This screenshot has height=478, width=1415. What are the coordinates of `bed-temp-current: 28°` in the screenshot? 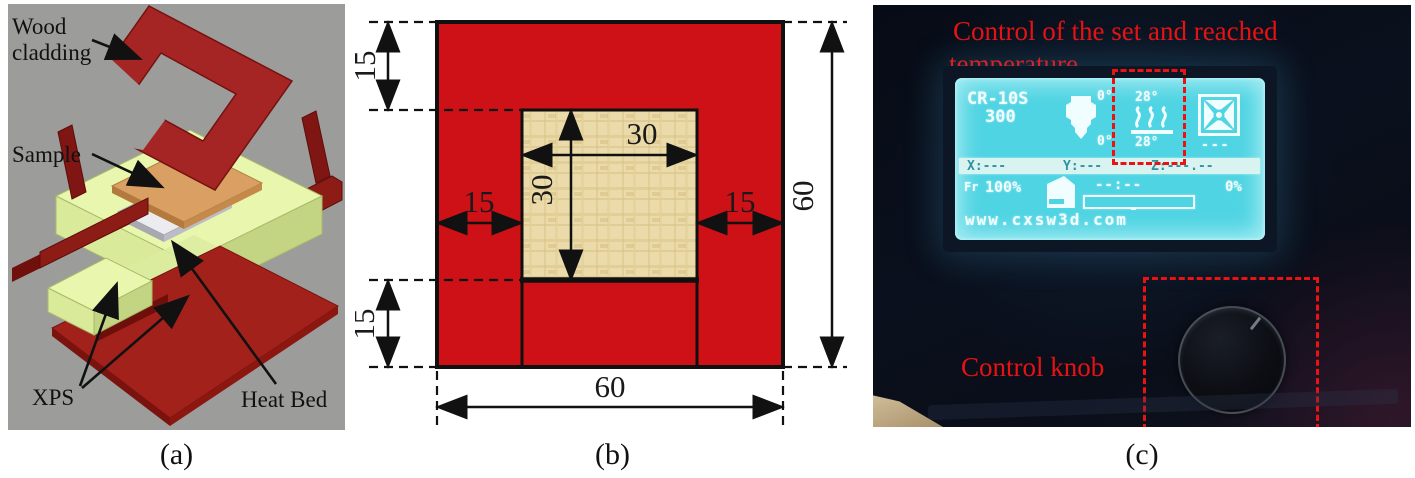 It's located at (1147, 97).